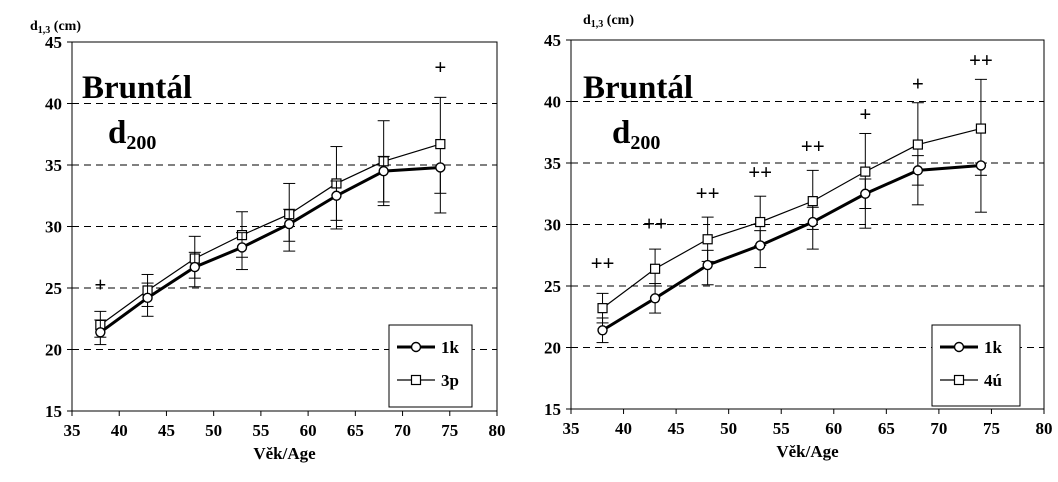  What do you see at coordinates (450, 380) in the screenshot?
I see `legend-label: 3p` at bounding box center [450, 380].